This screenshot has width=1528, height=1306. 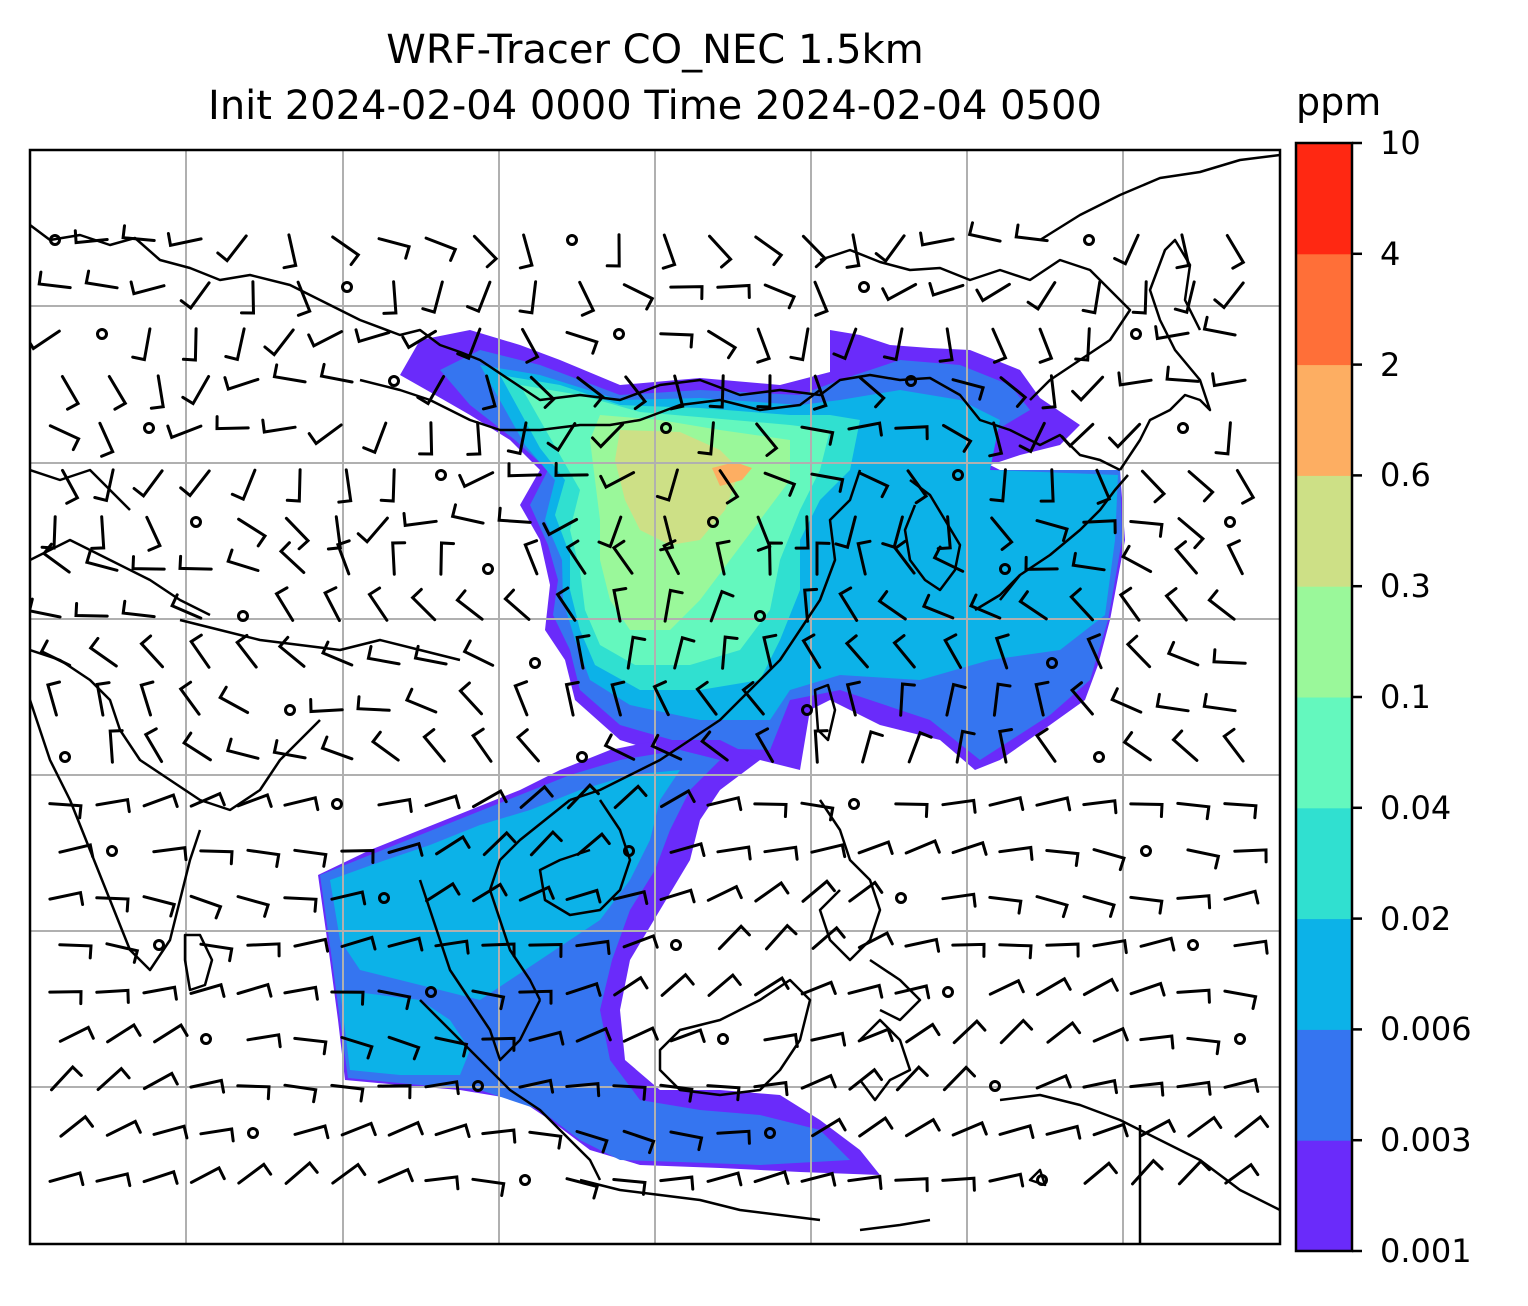 What do you see at coordinates (1390, 253) in the screenshot?
I see `colorbar-tick-label: 4` at bounding box center [1390, 253].